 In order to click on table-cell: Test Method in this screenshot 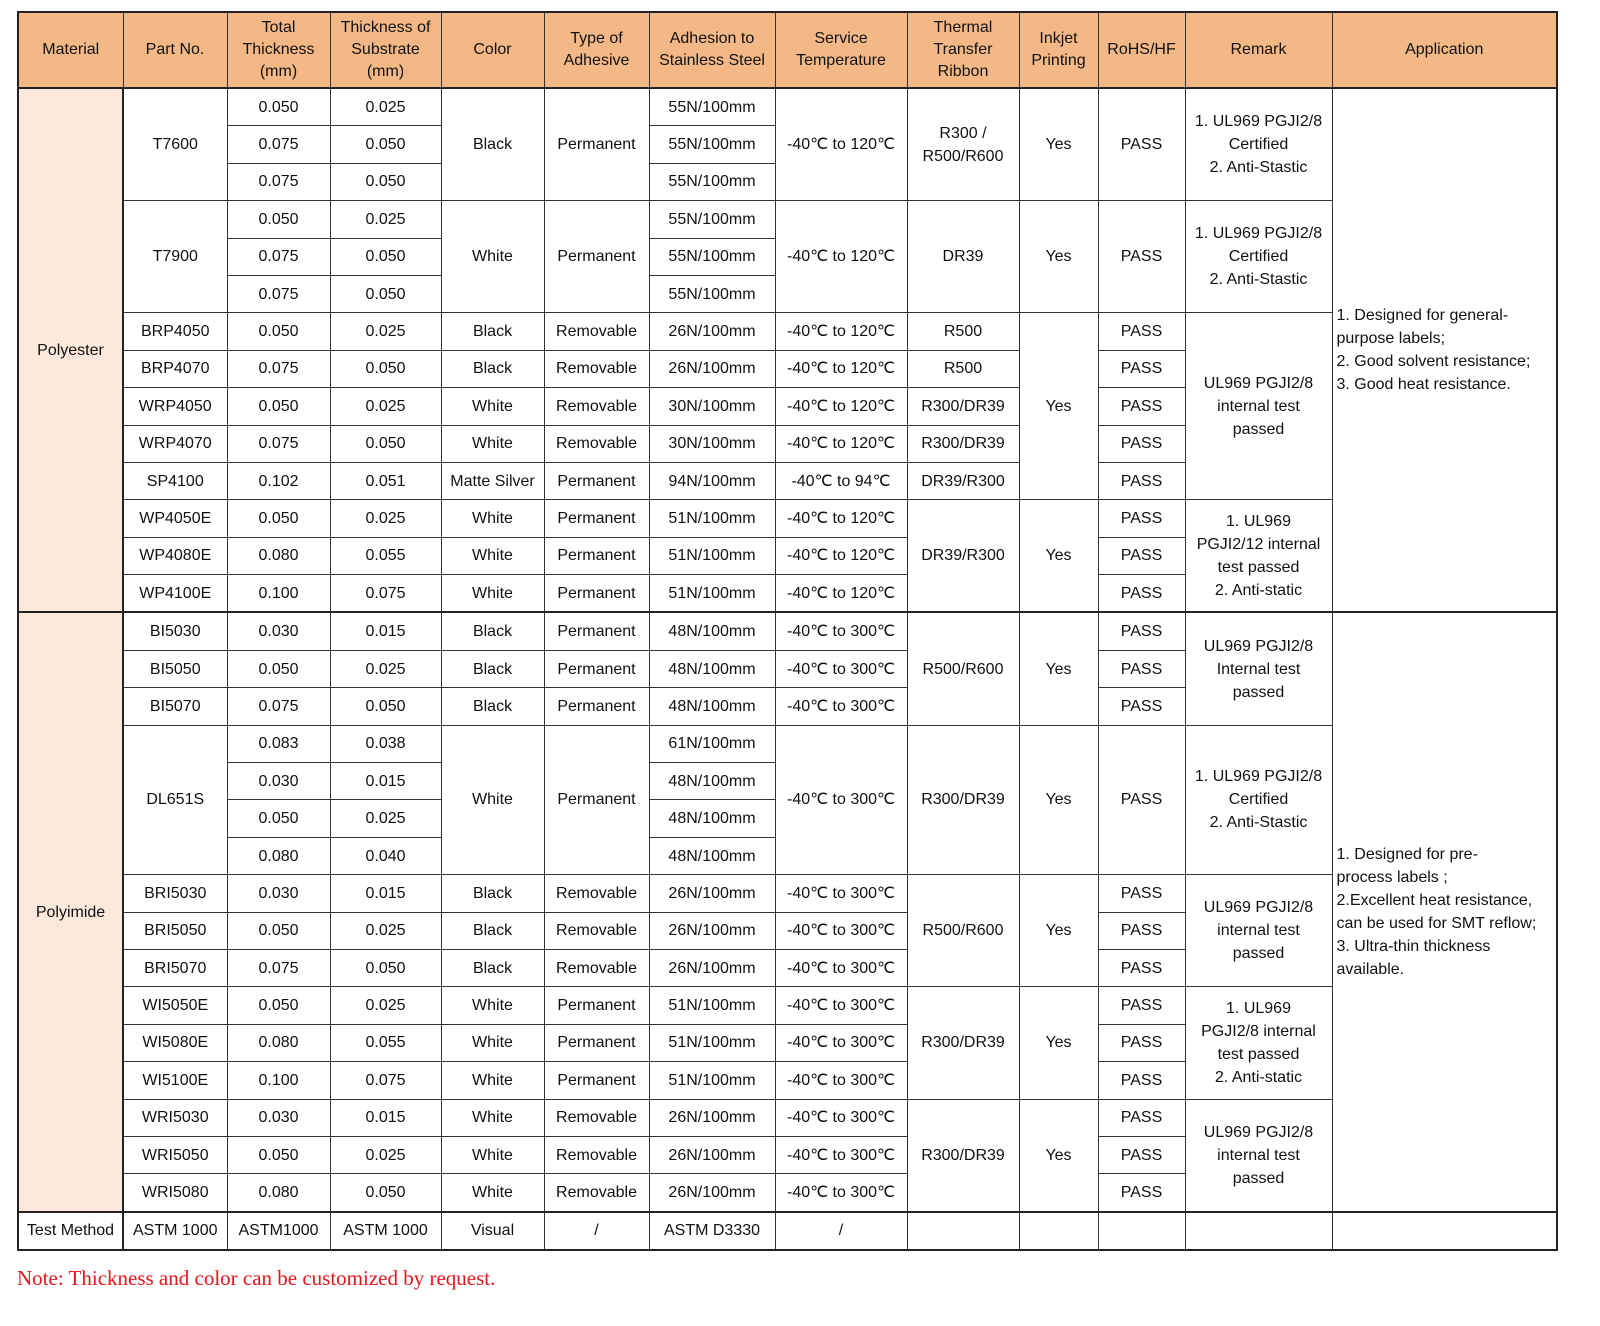, I will do `click(70, 1230)`.